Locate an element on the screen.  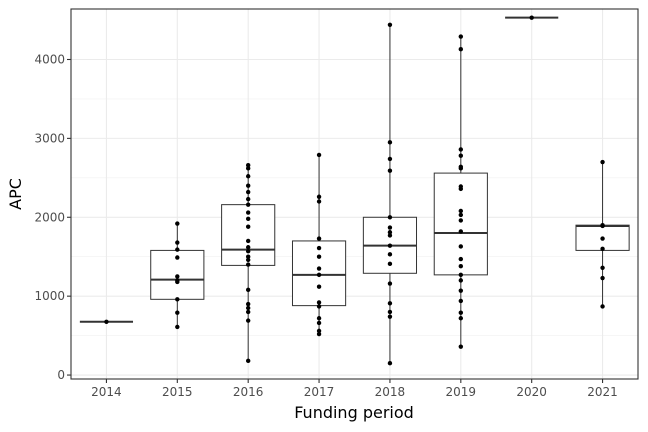
y-tick-label: 2000 is located at coordinates (49, 217).